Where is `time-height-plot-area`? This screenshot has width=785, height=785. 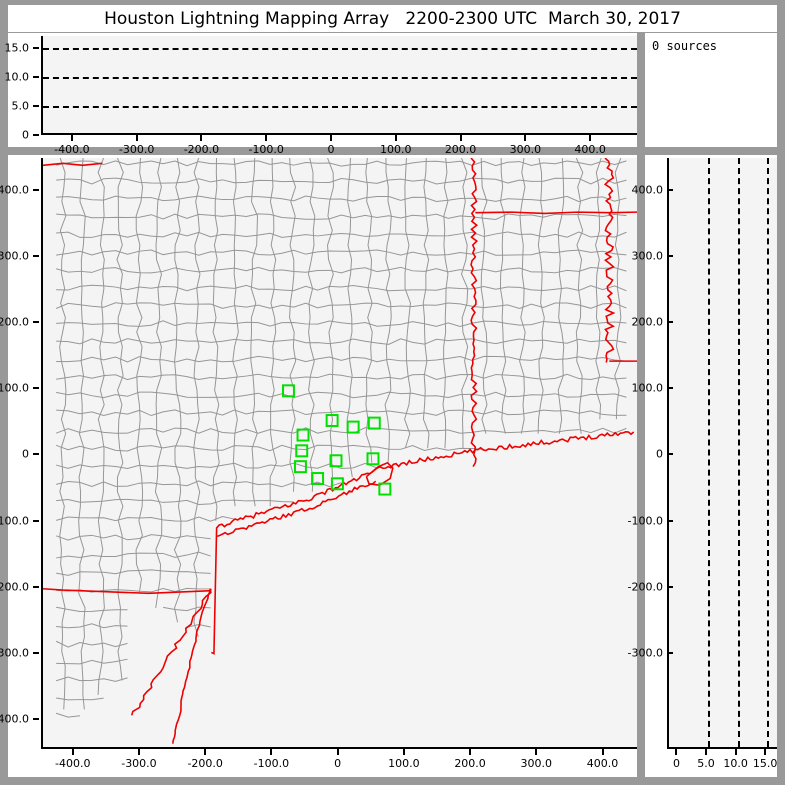
time-height-plot-area is located at coordinates (339, 85).